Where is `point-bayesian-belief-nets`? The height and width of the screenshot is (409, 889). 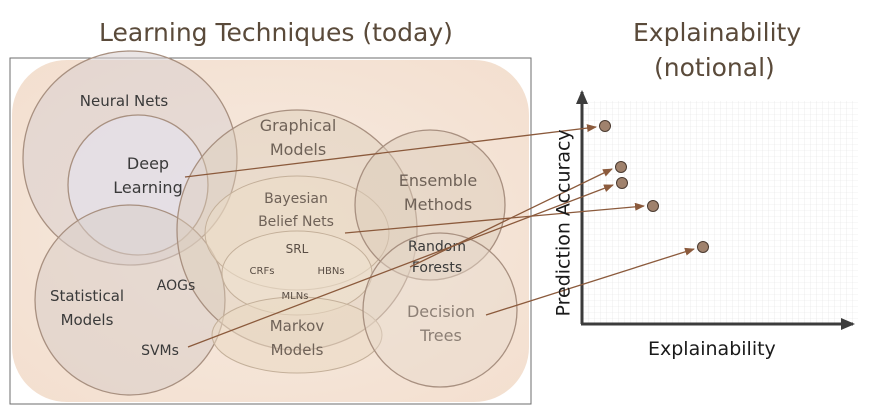
point-bayesian-belief-nets is located at coordinates (653, 206).